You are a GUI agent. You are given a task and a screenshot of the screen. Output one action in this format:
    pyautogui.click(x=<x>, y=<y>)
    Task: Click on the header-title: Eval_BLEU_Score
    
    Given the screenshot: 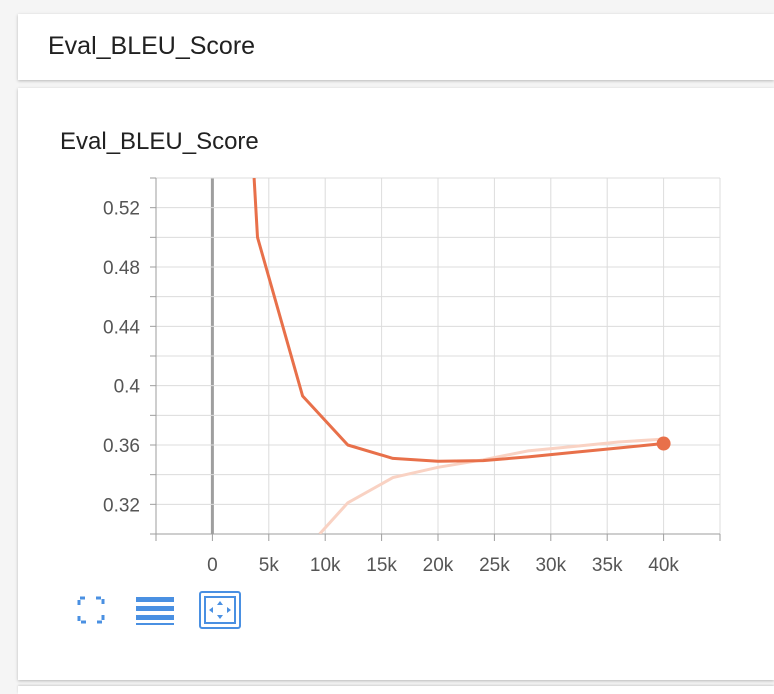 What is the action you would take?
    pyautogui.click(x=152, y=46)
    